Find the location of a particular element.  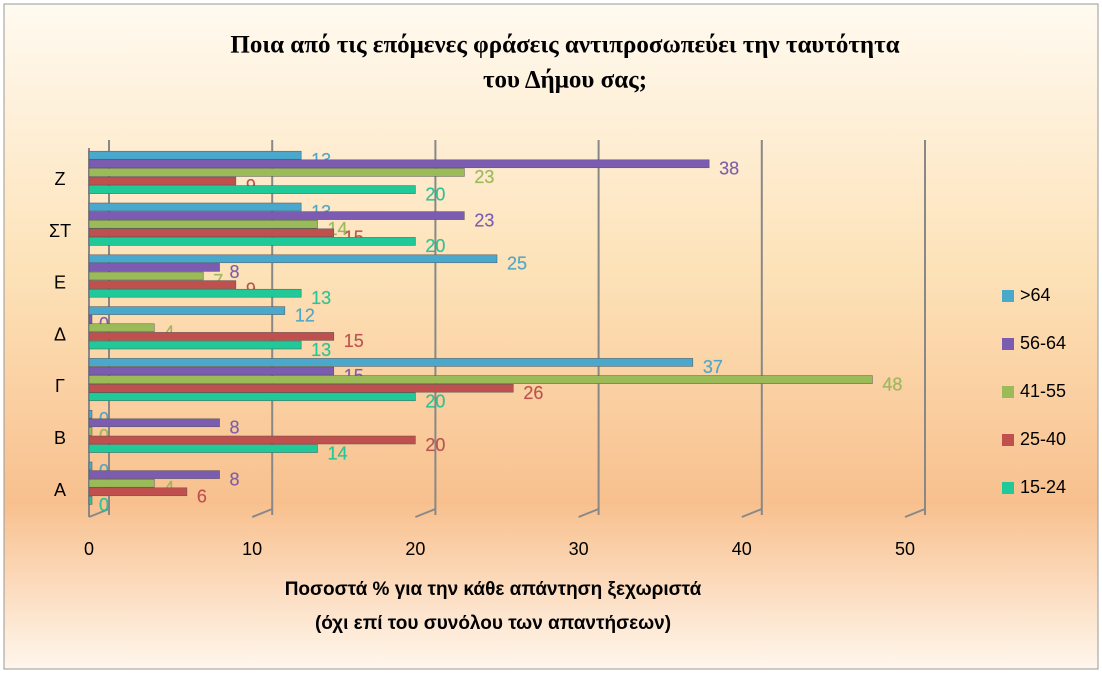

data-label: 12 is located at coordinates (305, 315).